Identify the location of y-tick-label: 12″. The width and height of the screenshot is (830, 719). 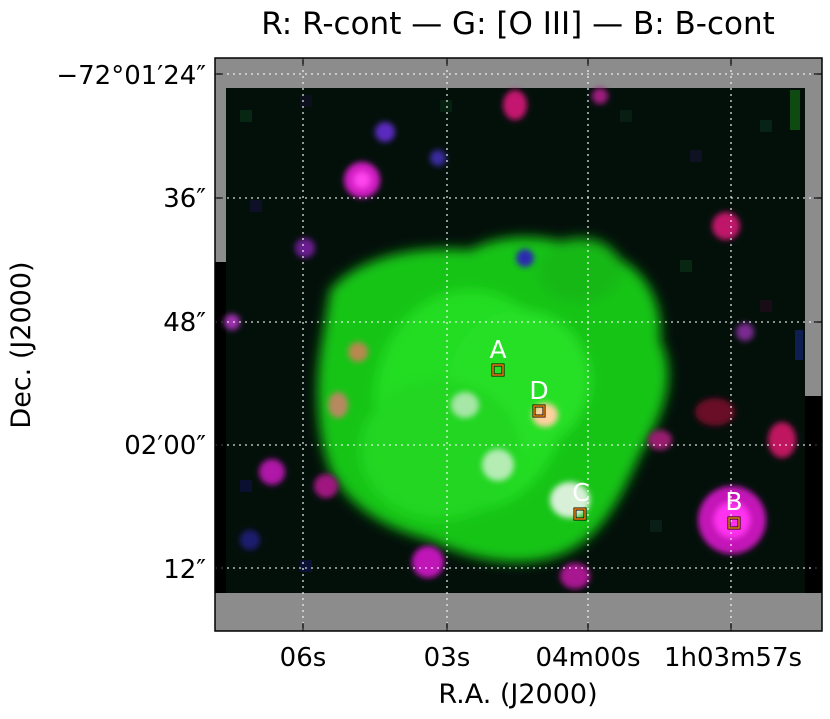
(184, 570).